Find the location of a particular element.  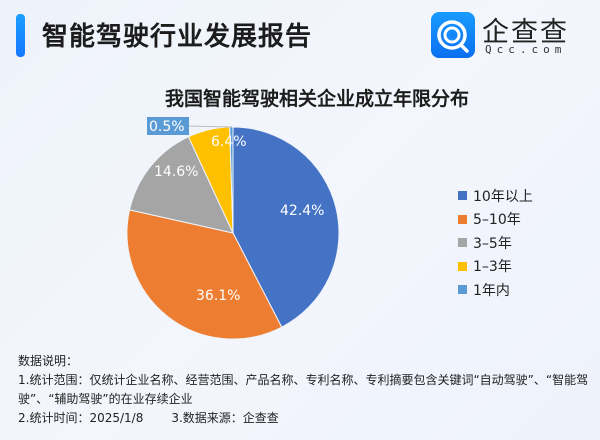

legend-item: 1–3年 is located at coordinates (495, 267).